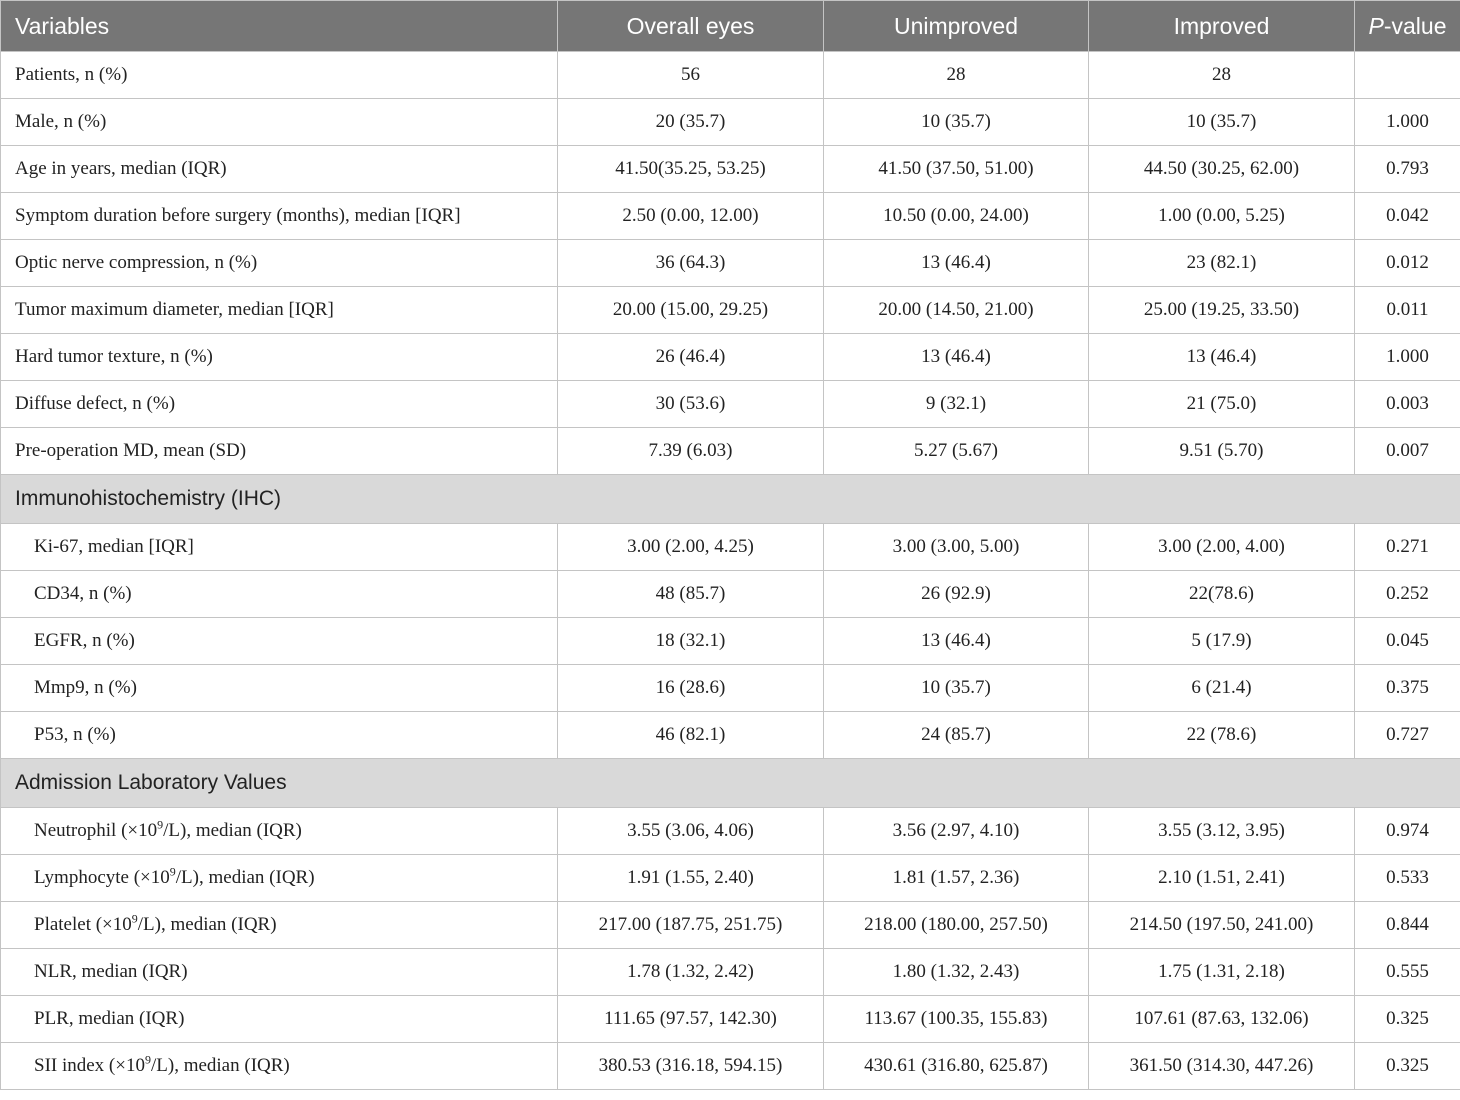 This screenshot has height=1100, width=1460. What do you see at coordinates (1221, 1019) in the screenshot?
I see `cell-improved: 107.61 (87.63, 132.06)` at bounding box center [1221, 1019].